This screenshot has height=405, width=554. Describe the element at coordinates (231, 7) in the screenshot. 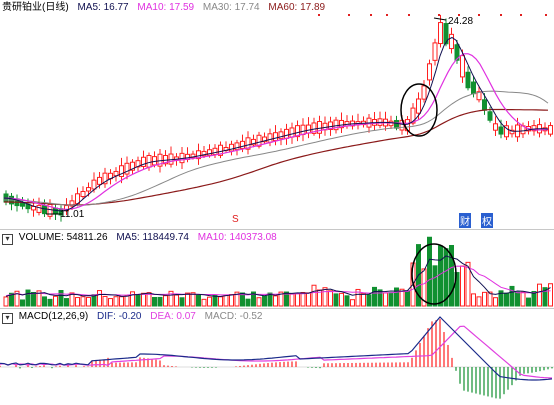

I see `ma30-value: MA30: 17.74` at that location.